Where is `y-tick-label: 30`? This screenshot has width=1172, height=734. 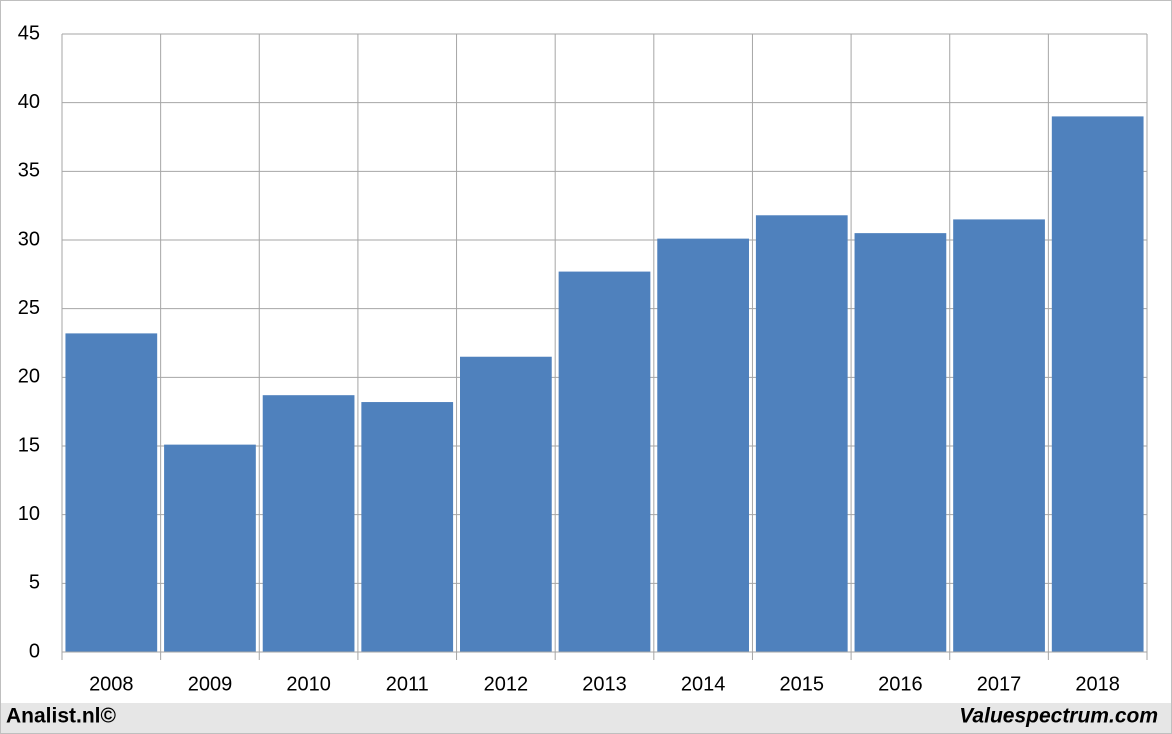 y-tick-label: 30 is located at coordinates (29, 239).